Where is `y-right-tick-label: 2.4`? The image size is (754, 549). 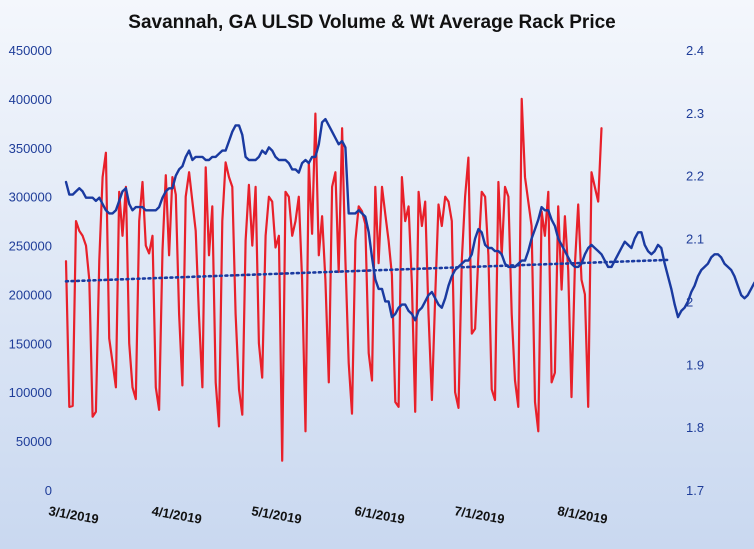
y-right-tick-label: 2.4 is located at coordinates (695, 50).